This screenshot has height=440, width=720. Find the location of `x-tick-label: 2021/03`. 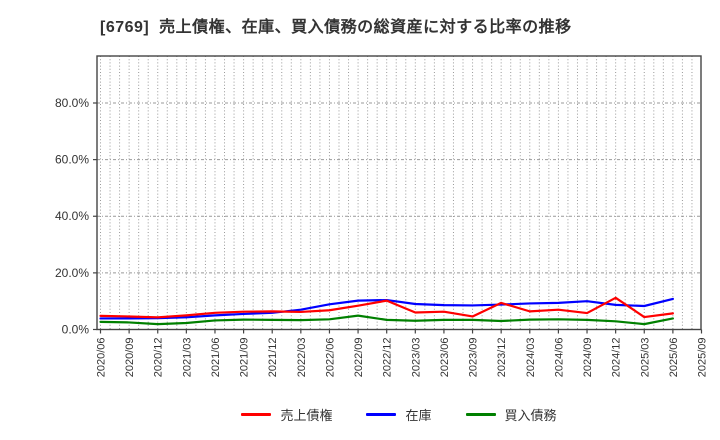

x-tick-label: 2021/03 is located at coordinates (187, 358).